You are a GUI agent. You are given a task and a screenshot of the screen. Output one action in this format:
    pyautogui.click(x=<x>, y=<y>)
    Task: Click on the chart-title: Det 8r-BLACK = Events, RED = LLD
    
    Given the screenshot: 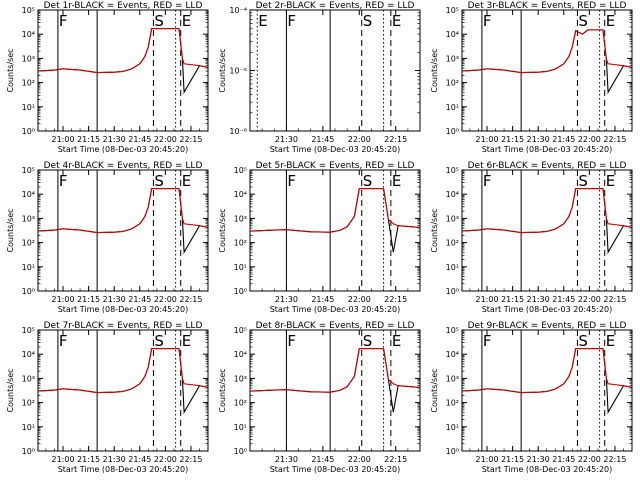 What is the action you would take?
    pyautogui.click(x=335, y=326)
    